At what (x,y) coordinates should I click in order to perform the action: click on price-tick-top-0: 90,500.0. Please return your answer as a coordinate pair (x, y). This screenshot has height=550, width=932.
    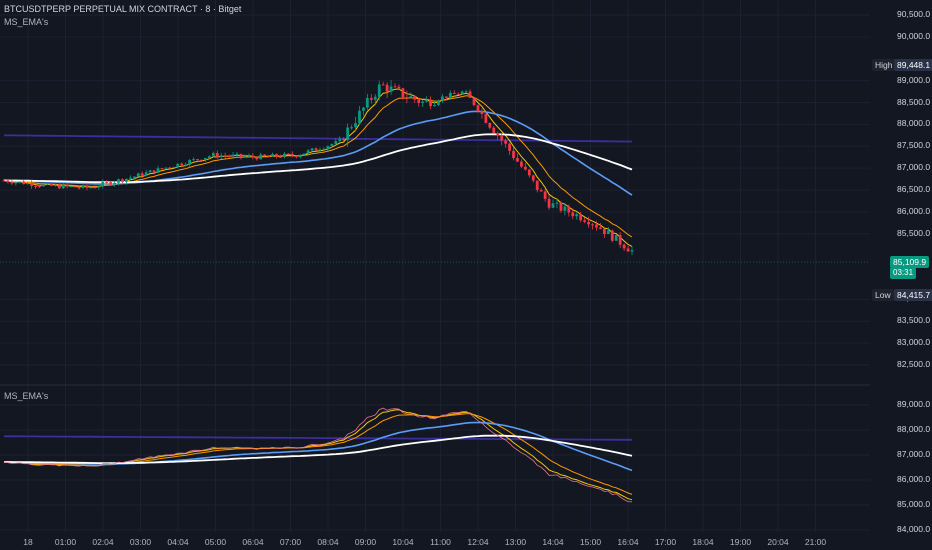
    Looking at the image, I should click on (914, 14).